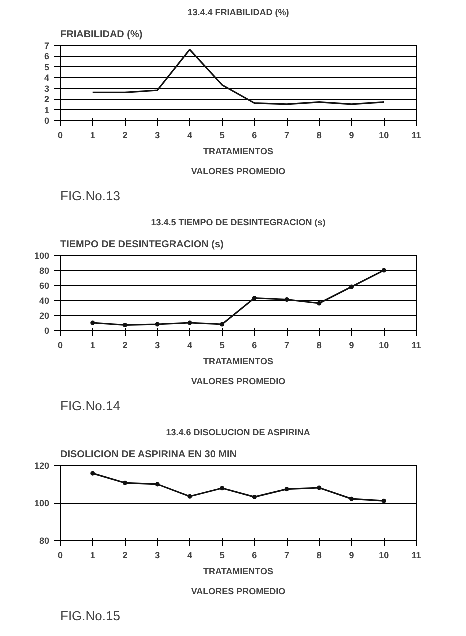  What do you see at coordinates (238, 77) in the screenshot?
I see `line-series` at bounding box center [238, 77].